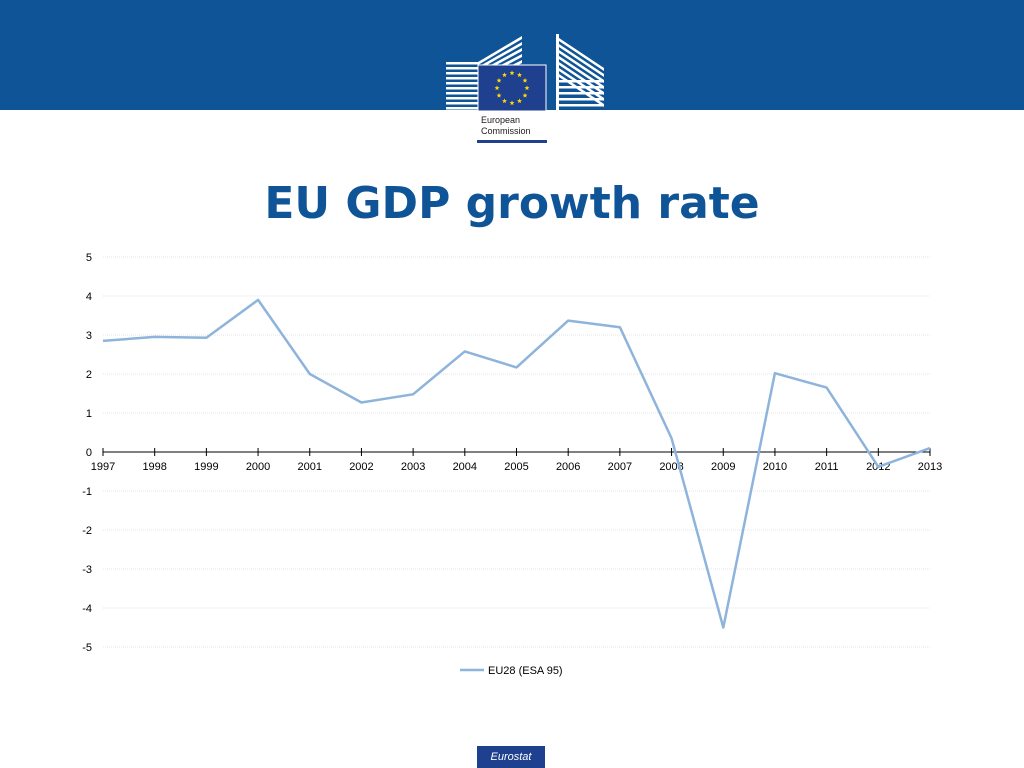 The image size is (1024, 768). I want to click on y-tick-label: 1, so click(89, 414).